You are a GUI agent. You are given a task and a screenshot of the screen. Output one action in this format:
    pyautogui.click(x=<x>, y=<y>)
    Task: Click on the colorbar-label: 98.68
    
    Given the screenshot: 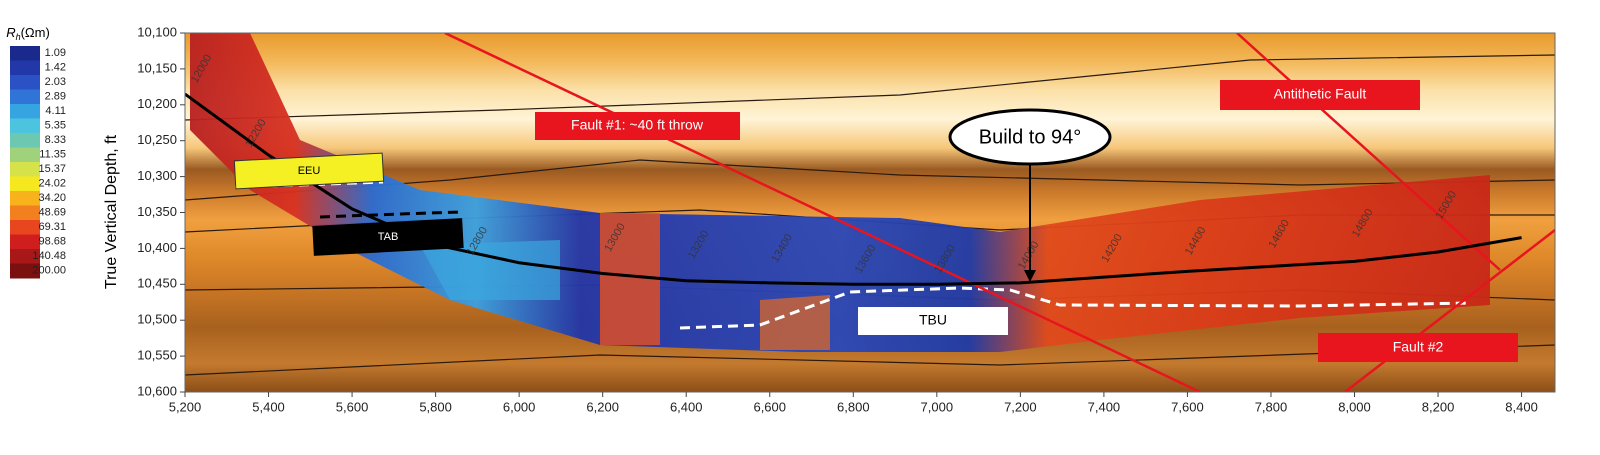 What is the action you would take?
    pyautogui.click(x=52, y=242)
    